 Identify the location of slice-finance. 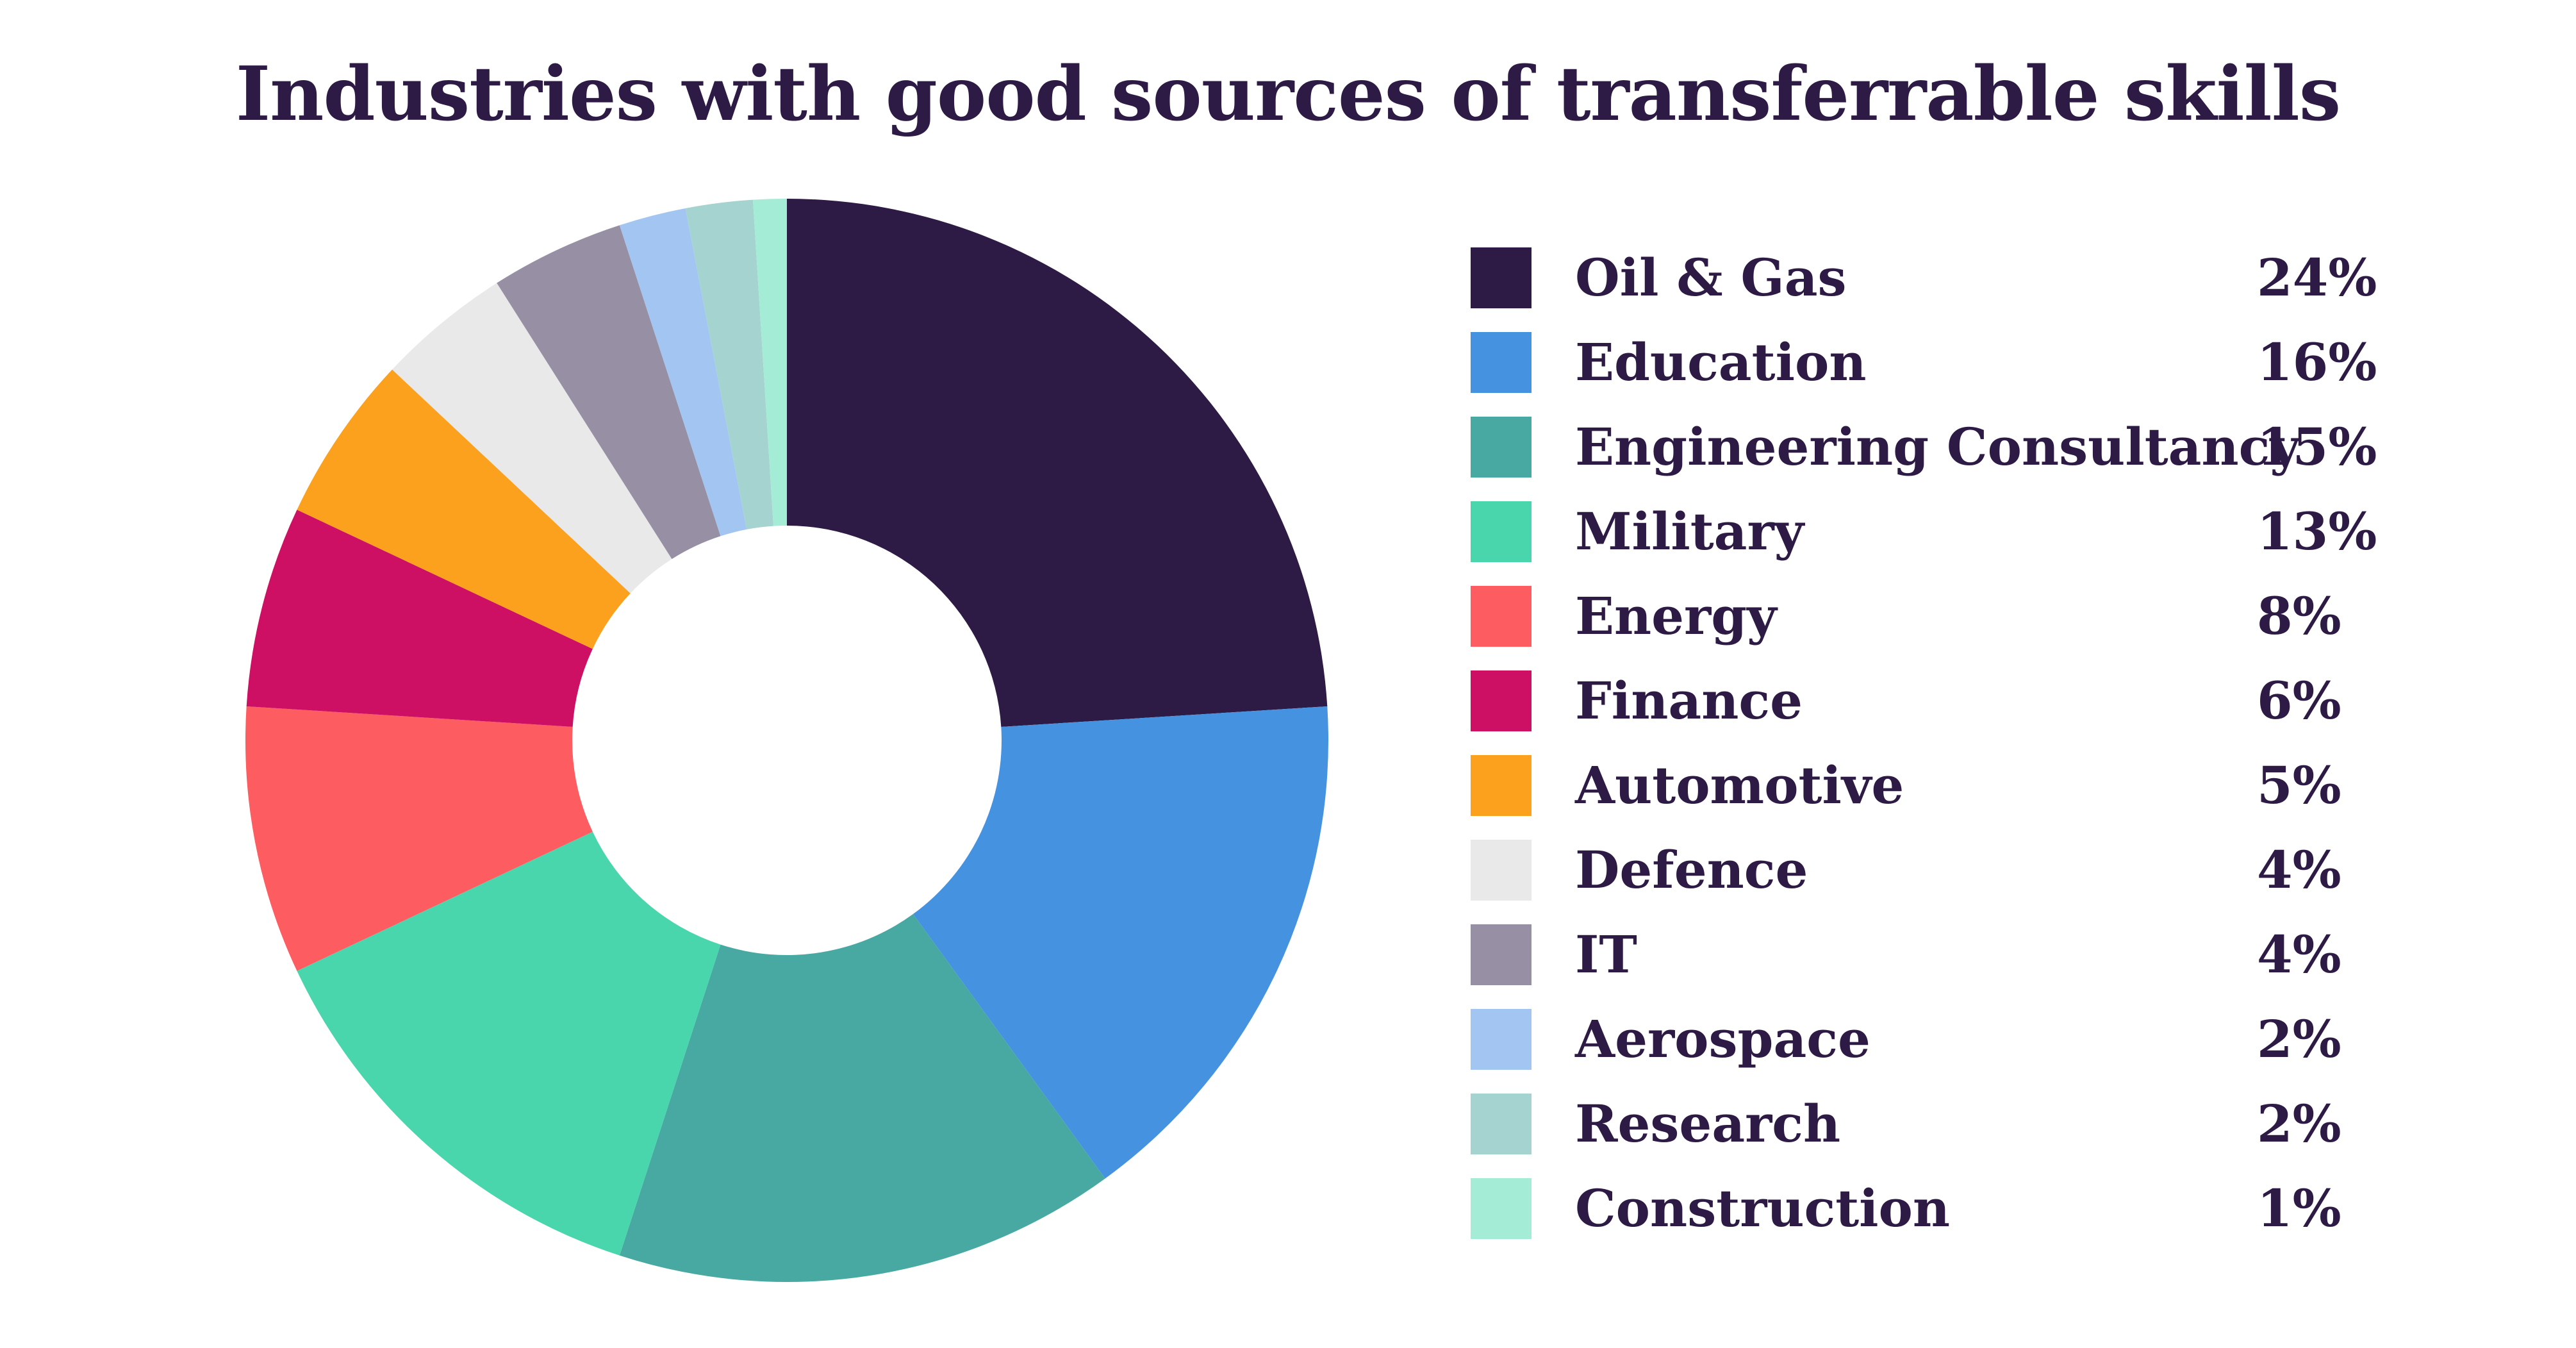
(419, 619).